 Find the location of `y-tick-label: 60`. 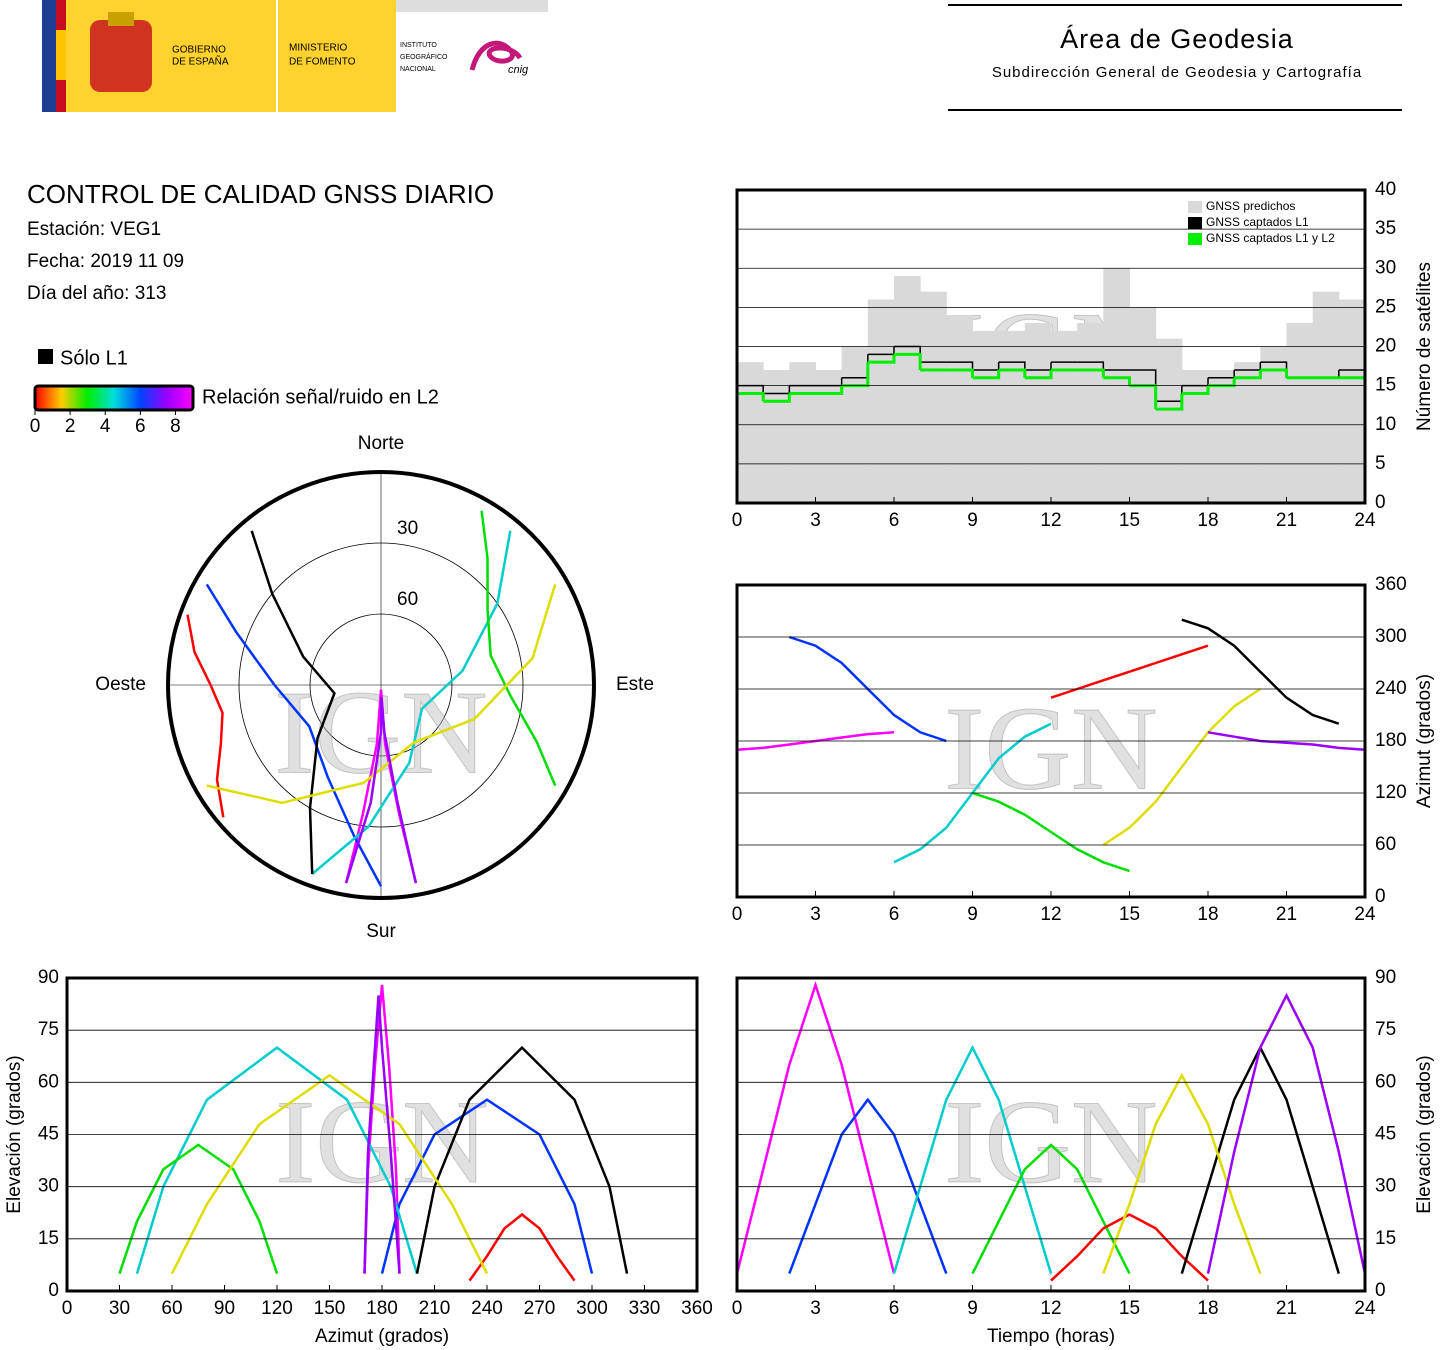

y-tick-label: 60 is located at coordinates (48, 1081).